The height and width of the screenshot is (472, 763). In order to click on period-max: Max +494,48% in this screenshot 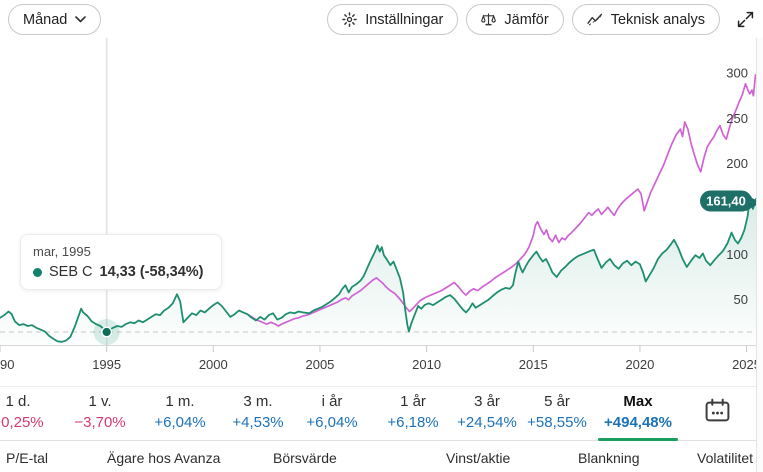, I will do `click(638, 416)`.